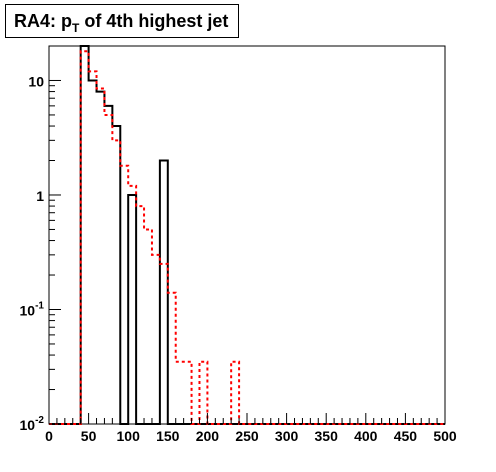 This screenshot has height=472, width=496. Describe the element at coordinates (36, 81) in the screenshot. I see `y-tick-label: 10` at that location.